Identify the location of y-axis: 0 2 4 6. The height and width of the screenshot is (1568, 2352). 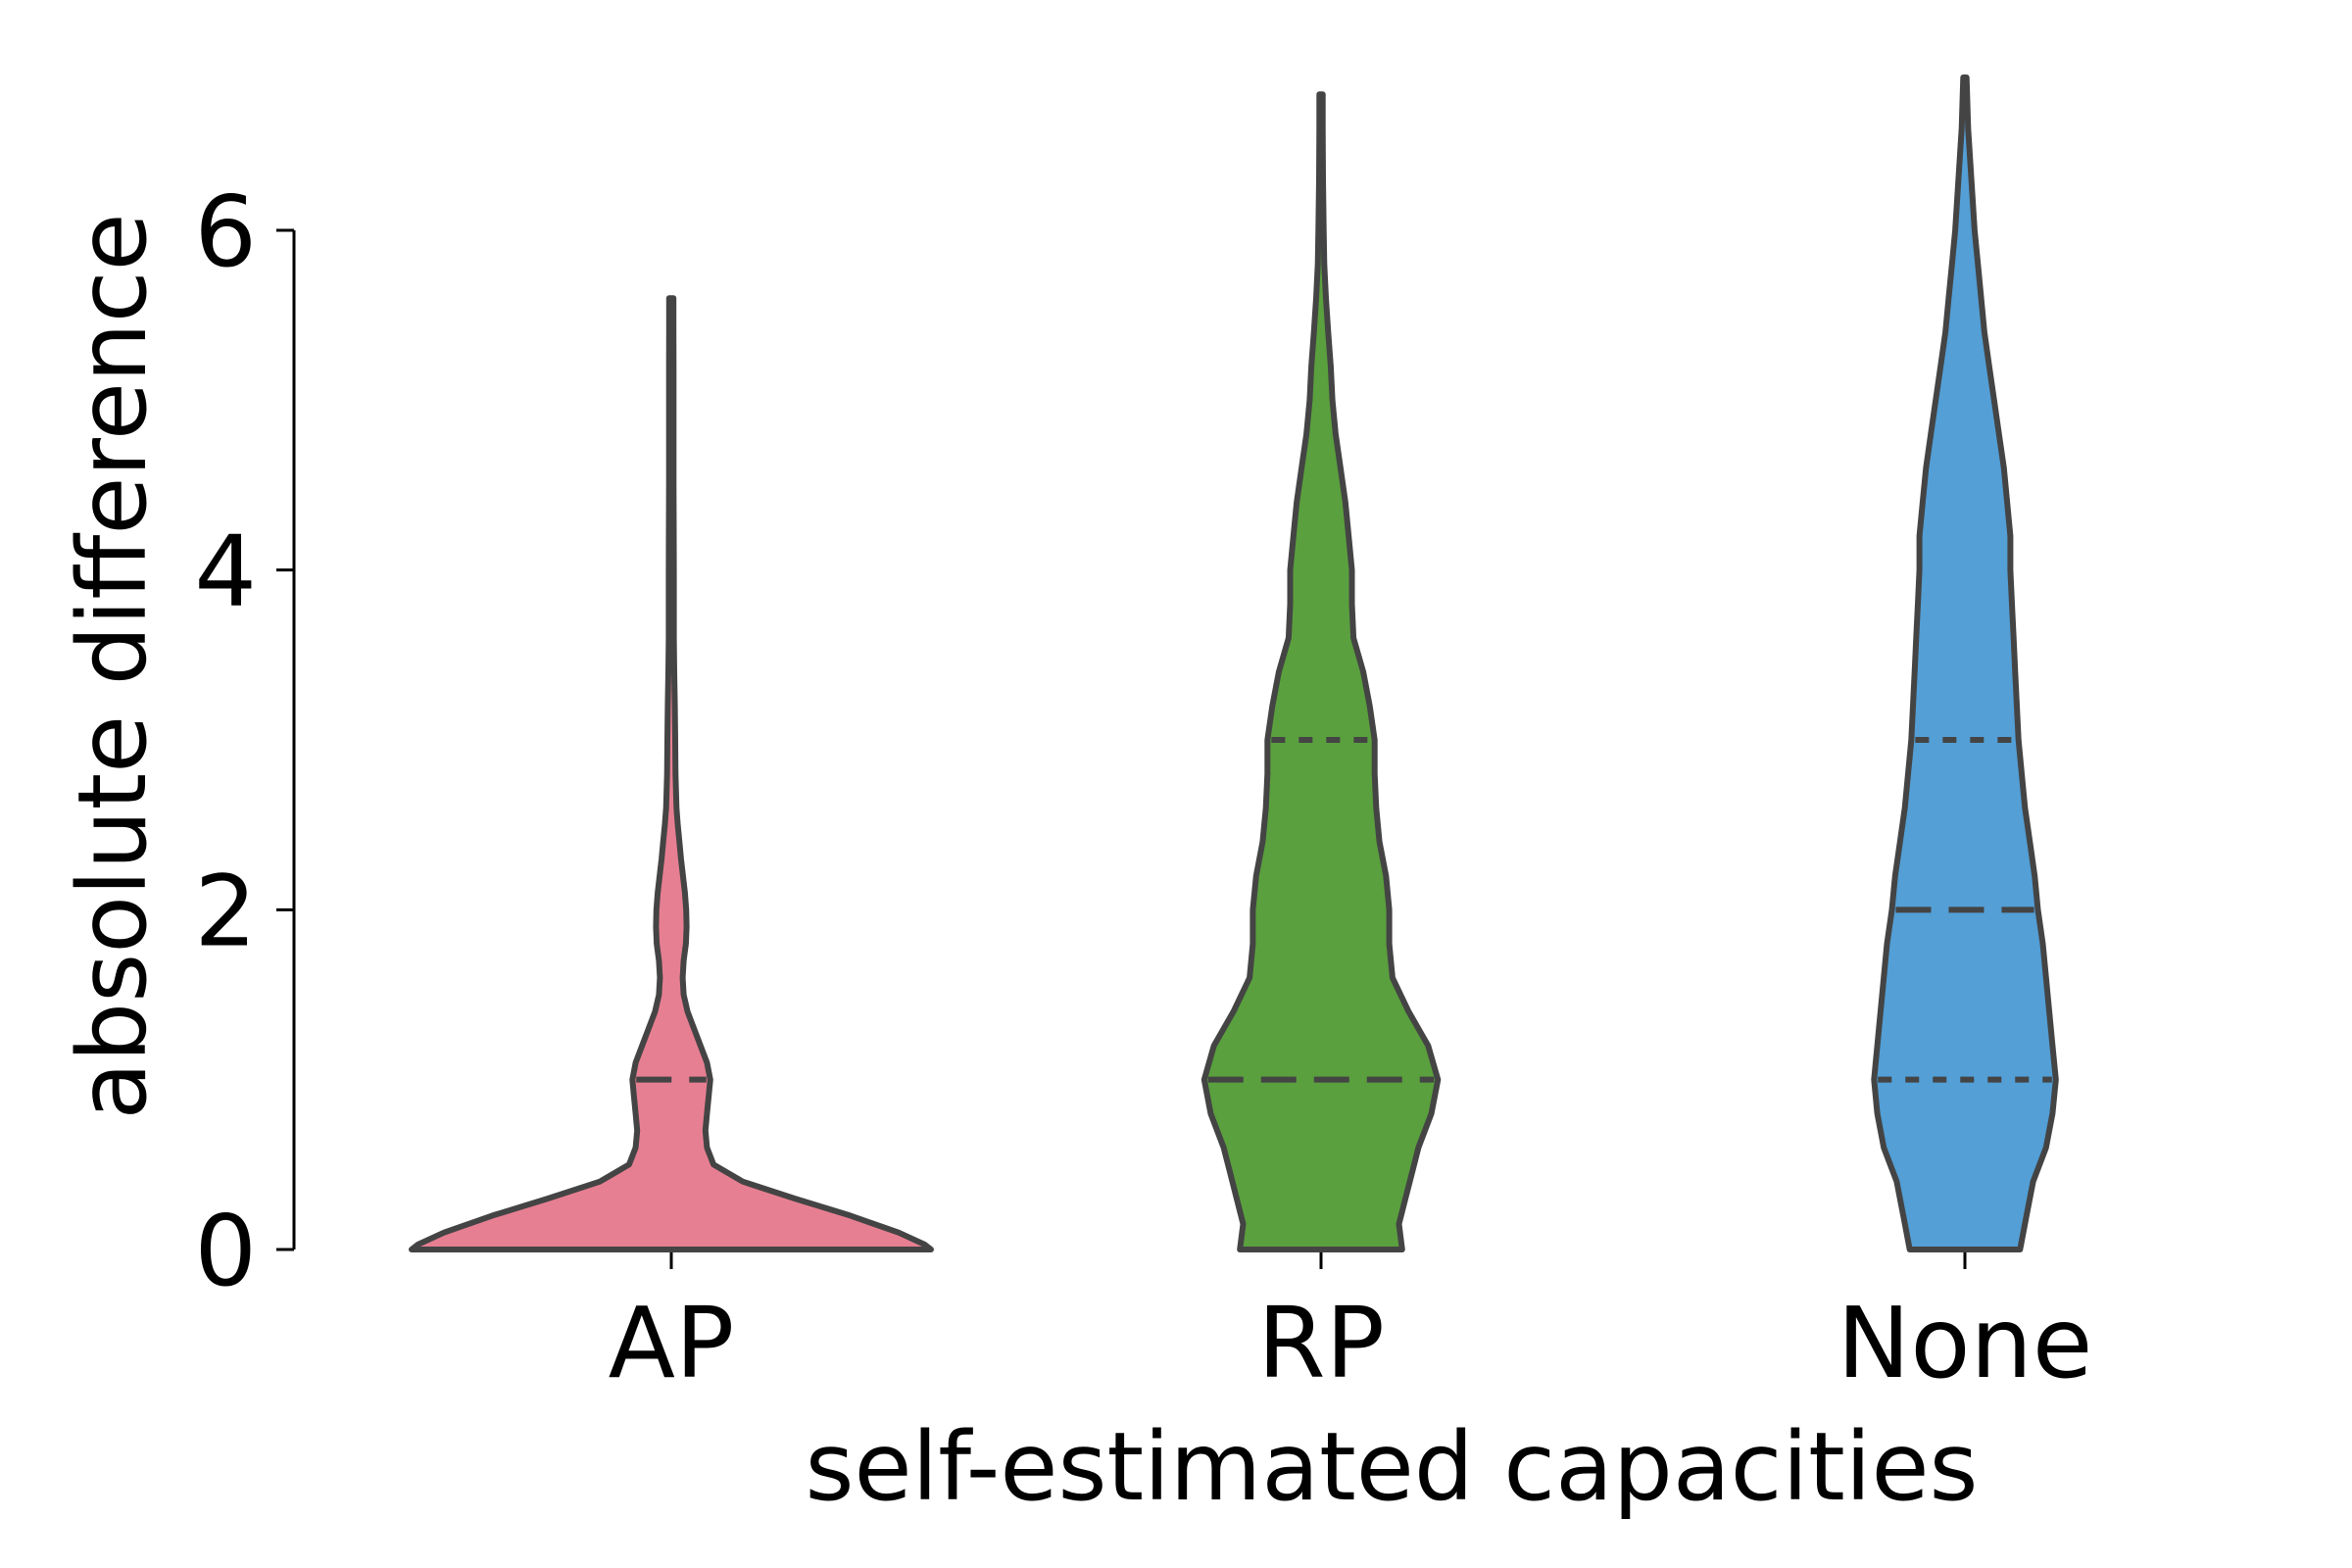
(245, 741).